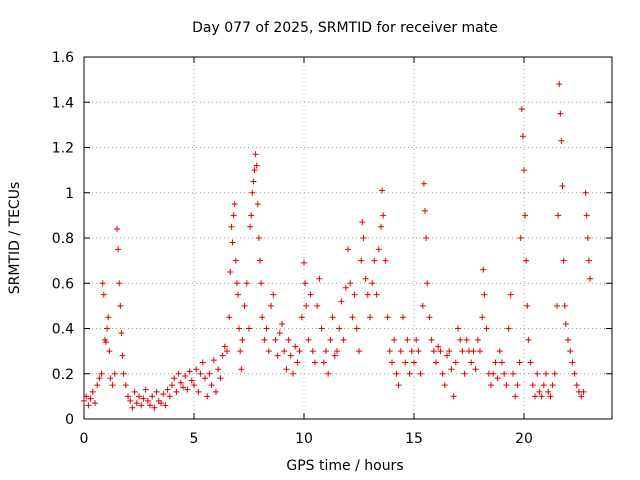 This screenshot has width=640, height=480. Describe the element at coordinates (69, 420) in the screenshot. I see `y-tick-label: 0` at that location.